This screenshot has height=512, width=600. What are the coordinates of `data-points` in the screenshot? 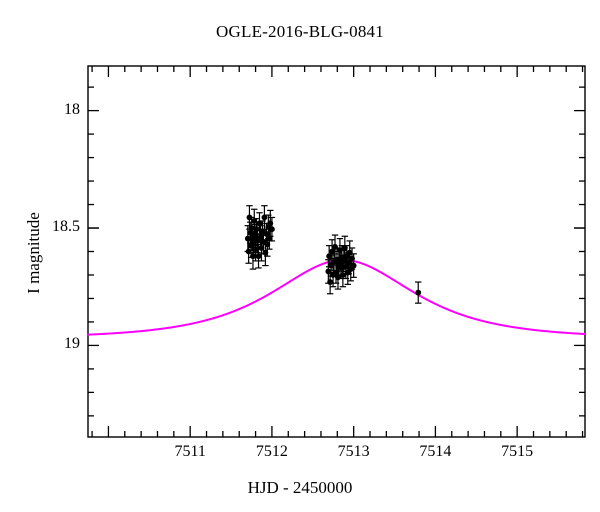 It's located at (333, 254).